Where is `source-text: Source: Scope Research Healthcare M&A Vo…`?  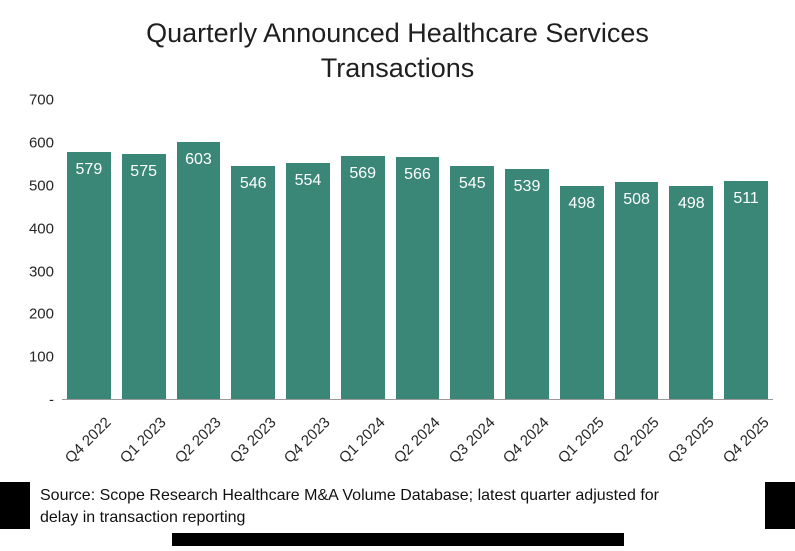
source-text: Source: Scope Research Healthcare M&A Vo… is located at coordinates (350, 506).